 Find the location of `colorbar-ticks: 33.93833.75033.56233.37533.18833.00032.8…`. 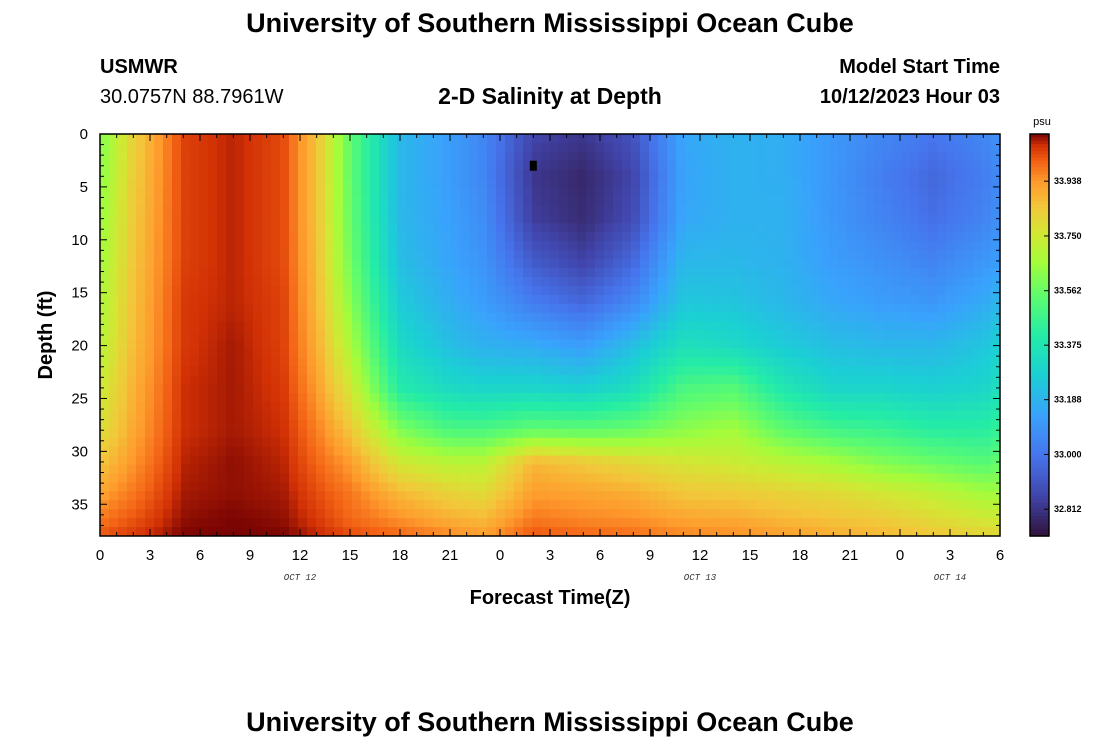

colorbar-ticks: 33.93833.75033.56233.37533.18833.00032.8… is located at coordinates (1063, 345).